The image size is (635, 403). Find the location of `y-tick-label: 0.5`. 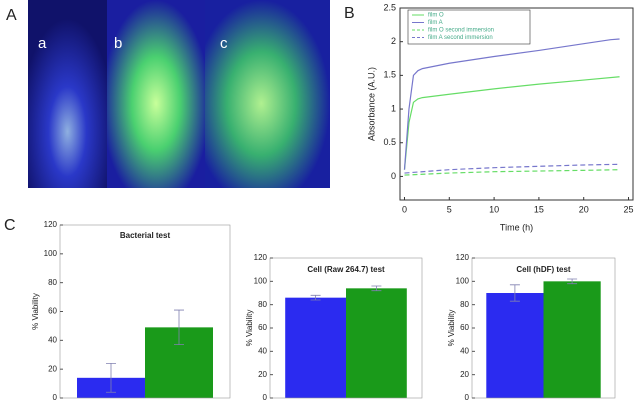

y-tick-label: 0.5 is located at coordinates (389, 142).